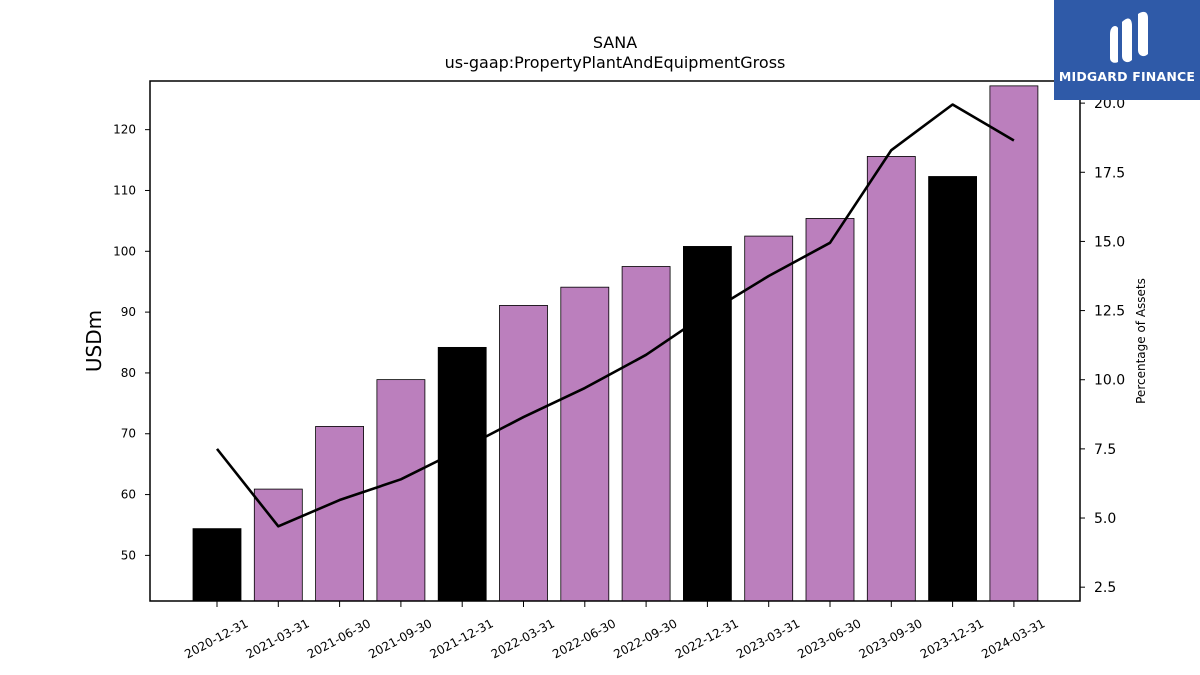 Image resolution: width=1200 pixels, height=675 pixels. Describe the element at coordinates (1105, 519) in the screenshot. I see `y2-tick-label: 5.0` at that location.